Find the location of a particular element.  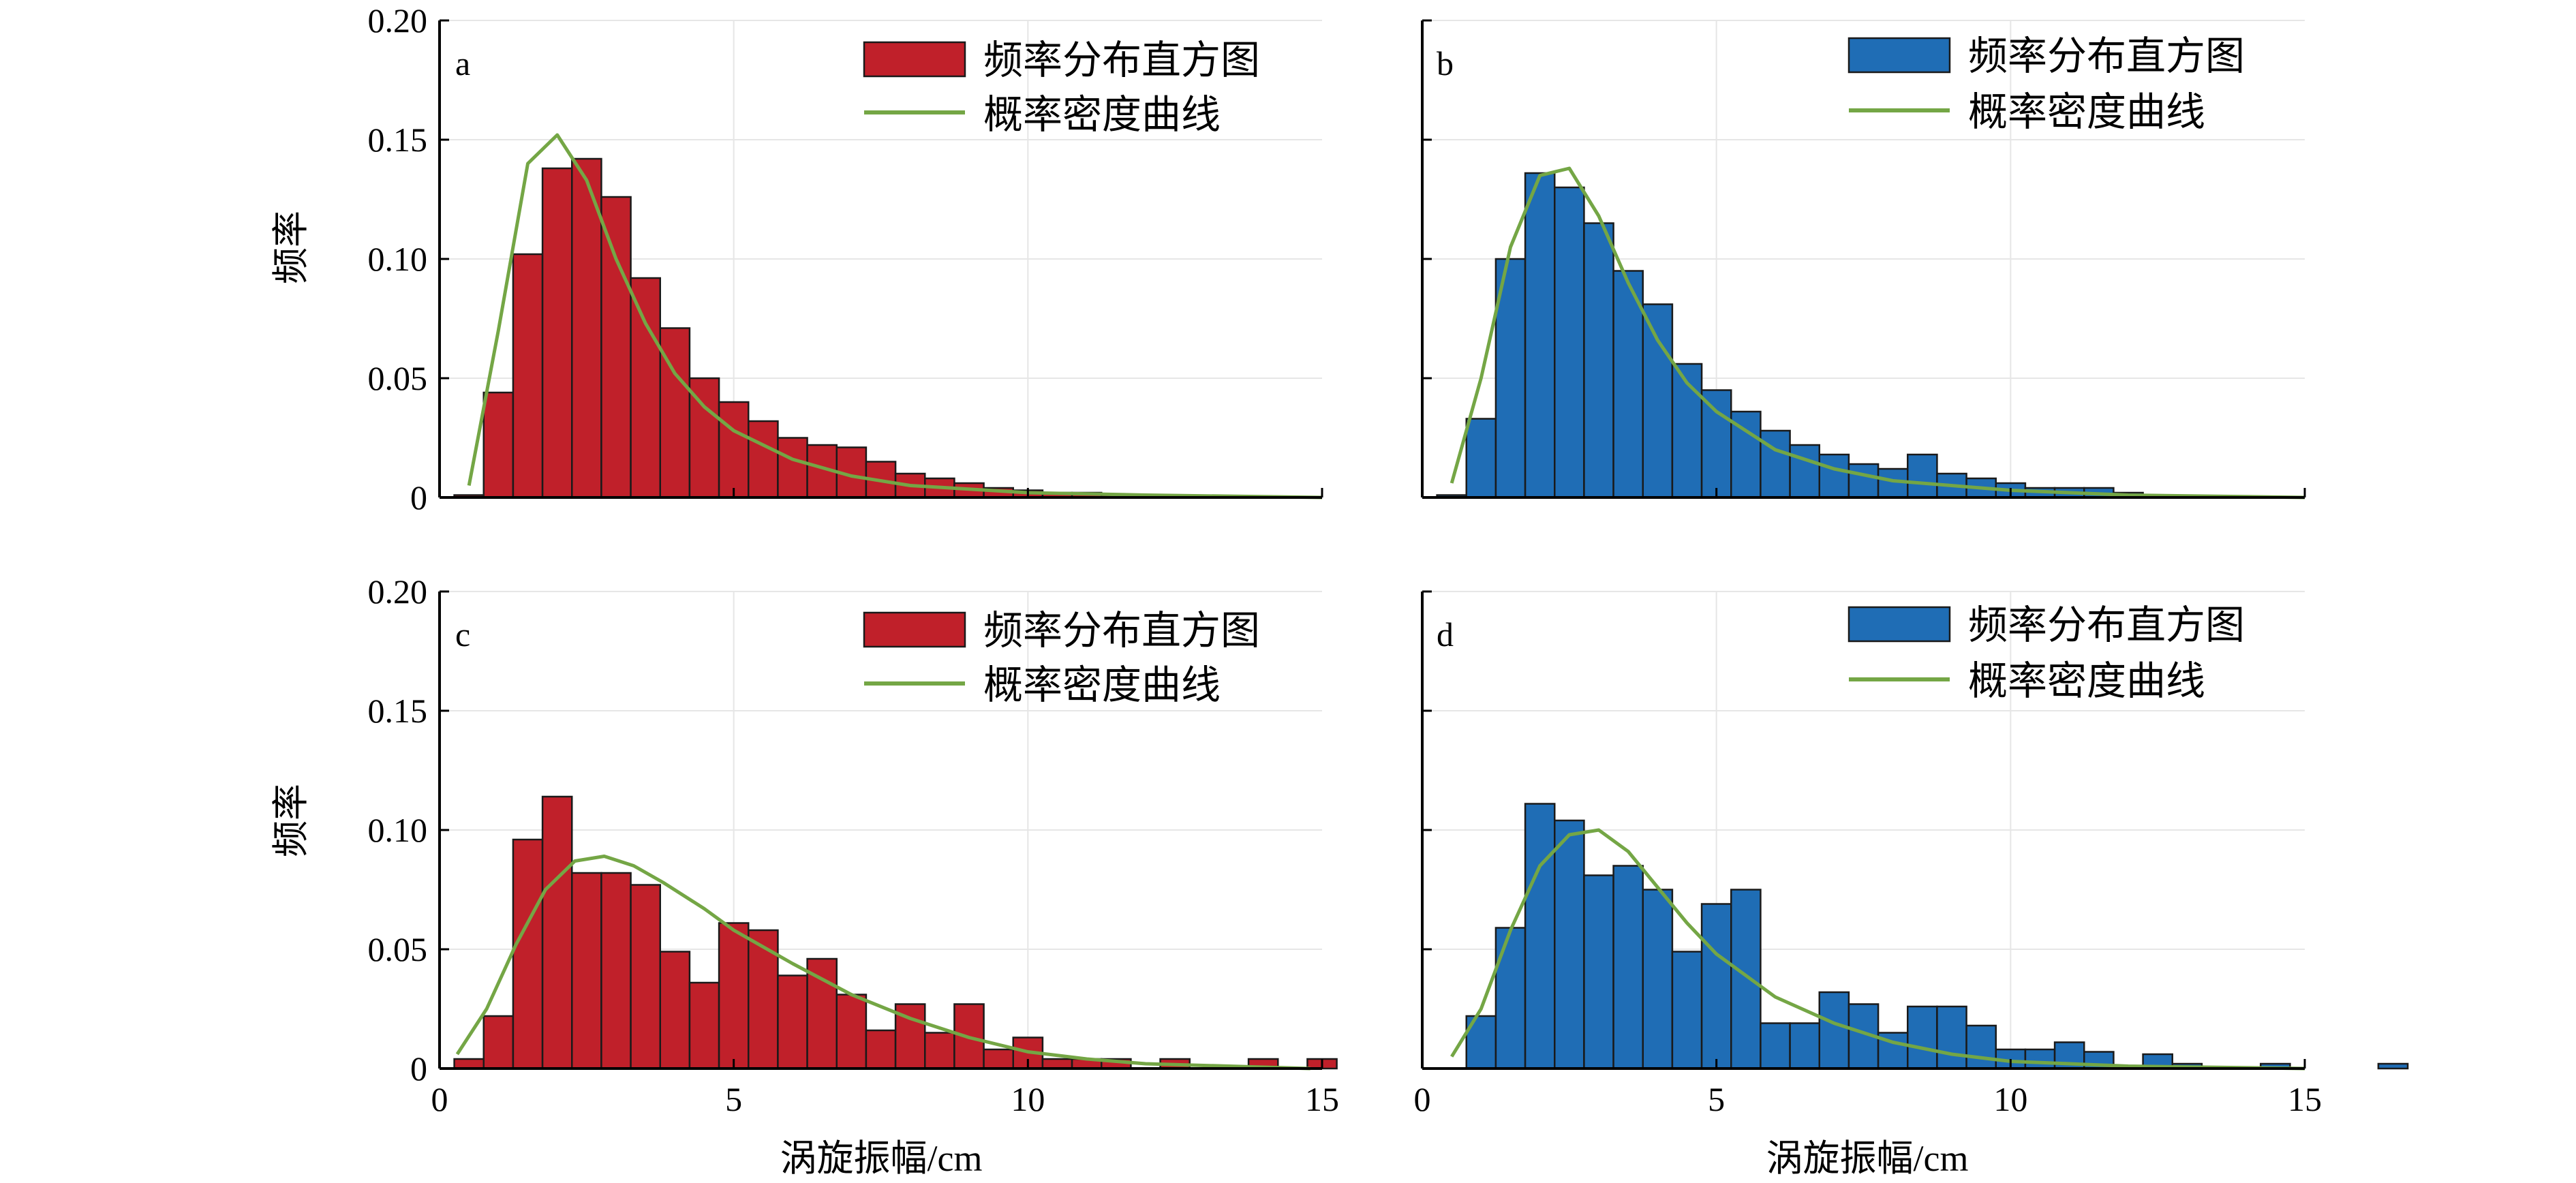

panel-label: b is located at coordinates (1445, 63).